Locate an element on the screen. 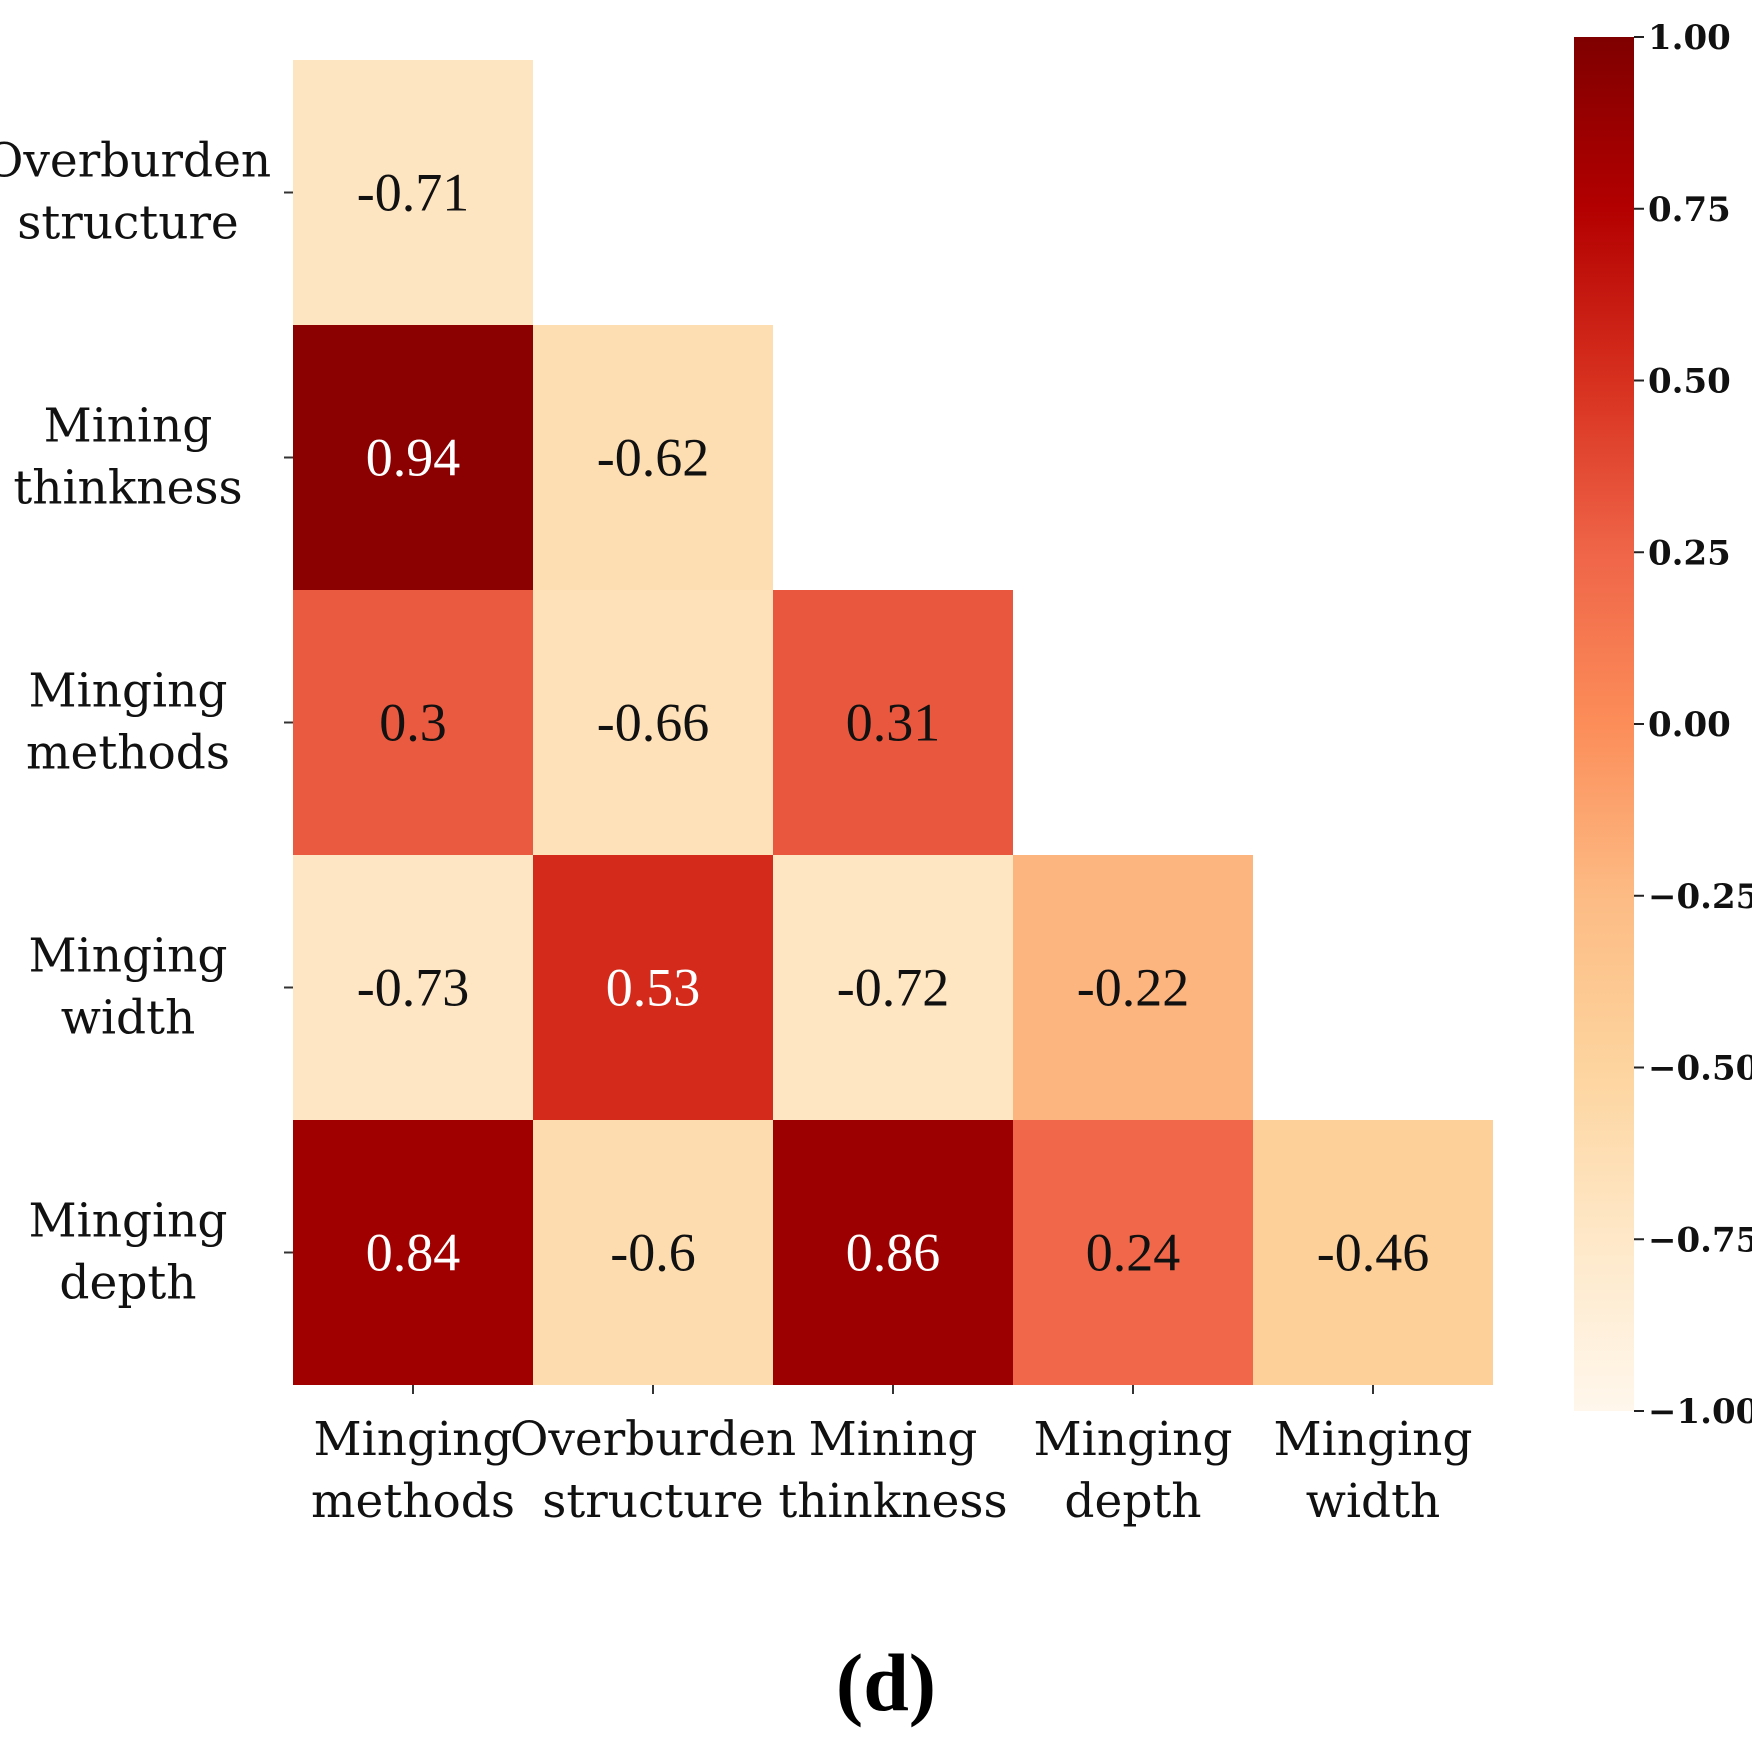  heatmap-cell-value: -0.72 is located at coordinates (893, 988).